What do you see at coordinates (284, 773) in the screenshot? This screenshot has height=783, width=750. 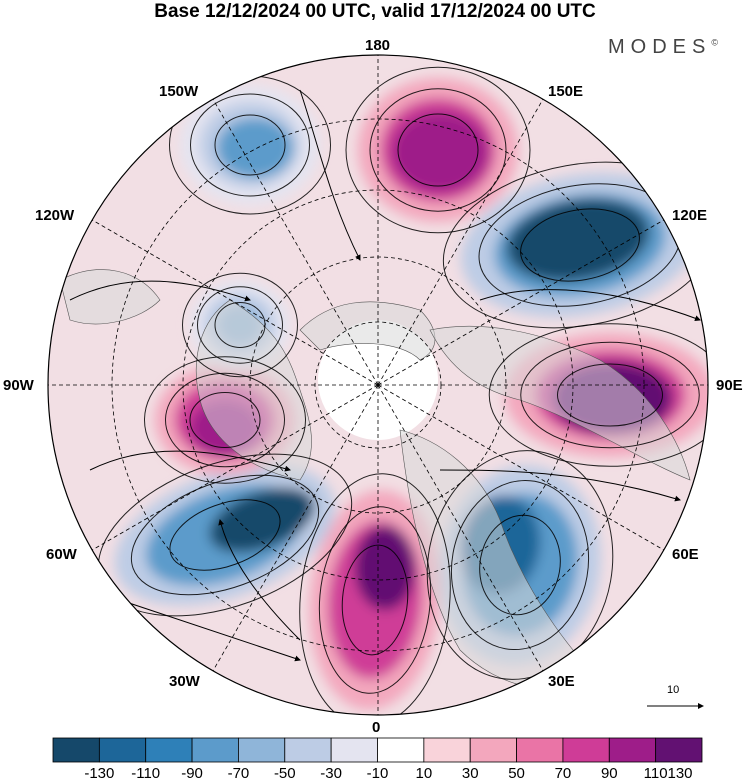 I see `colorbar-tick-label: -50` at bounding box center [284, 773].